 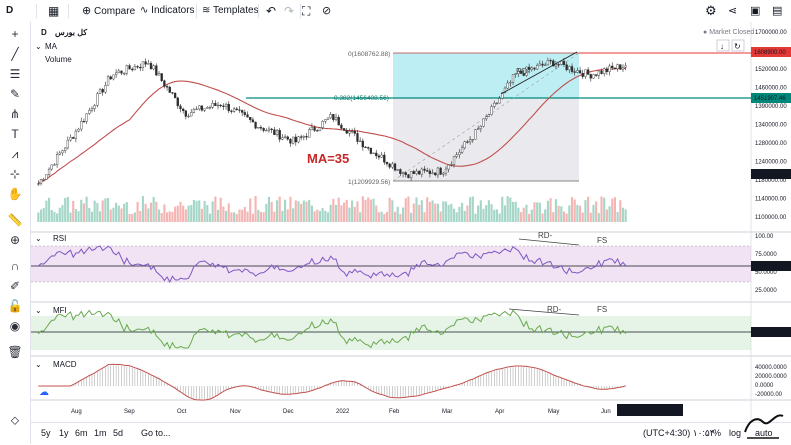 What do you see at coordinates (539, 73) in the screenshot?
I see `divergence-trendline` at bounding box center [539, 73].